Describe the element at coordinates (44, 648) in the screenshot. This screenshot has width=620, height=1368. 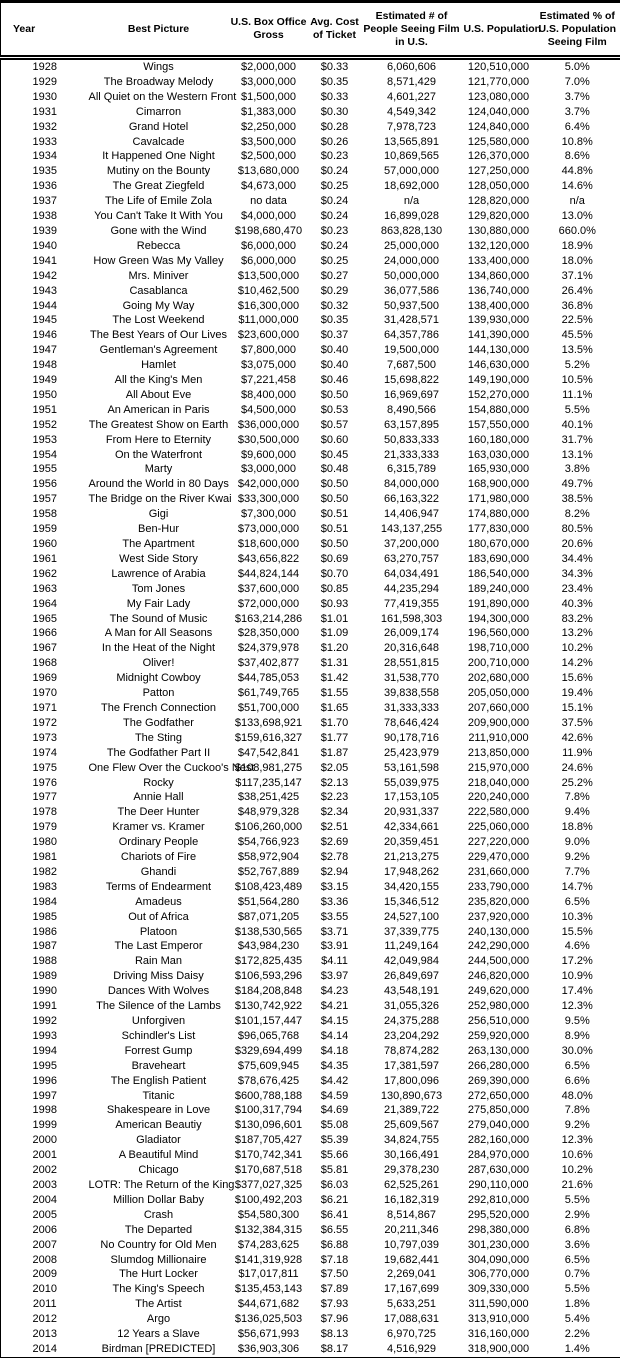
I see `table-cell: 1967` at that location.